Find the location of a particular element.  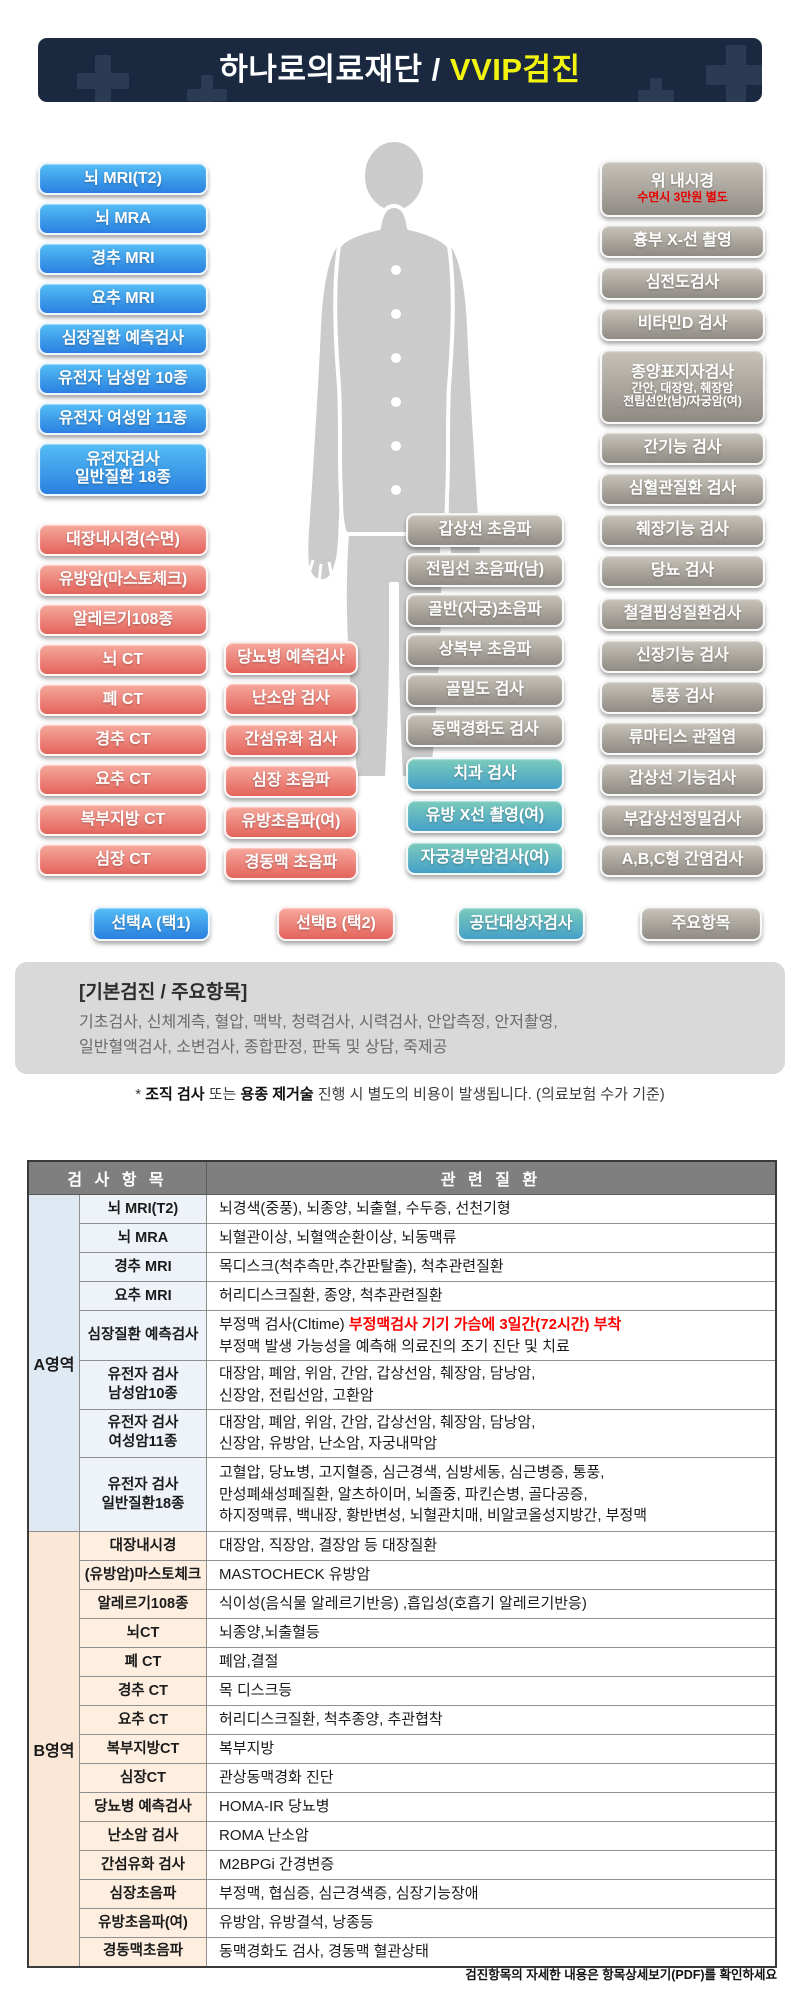

test-pill-mid-red-2: 간섬유화 검사 is located at coordinates (291, 740).